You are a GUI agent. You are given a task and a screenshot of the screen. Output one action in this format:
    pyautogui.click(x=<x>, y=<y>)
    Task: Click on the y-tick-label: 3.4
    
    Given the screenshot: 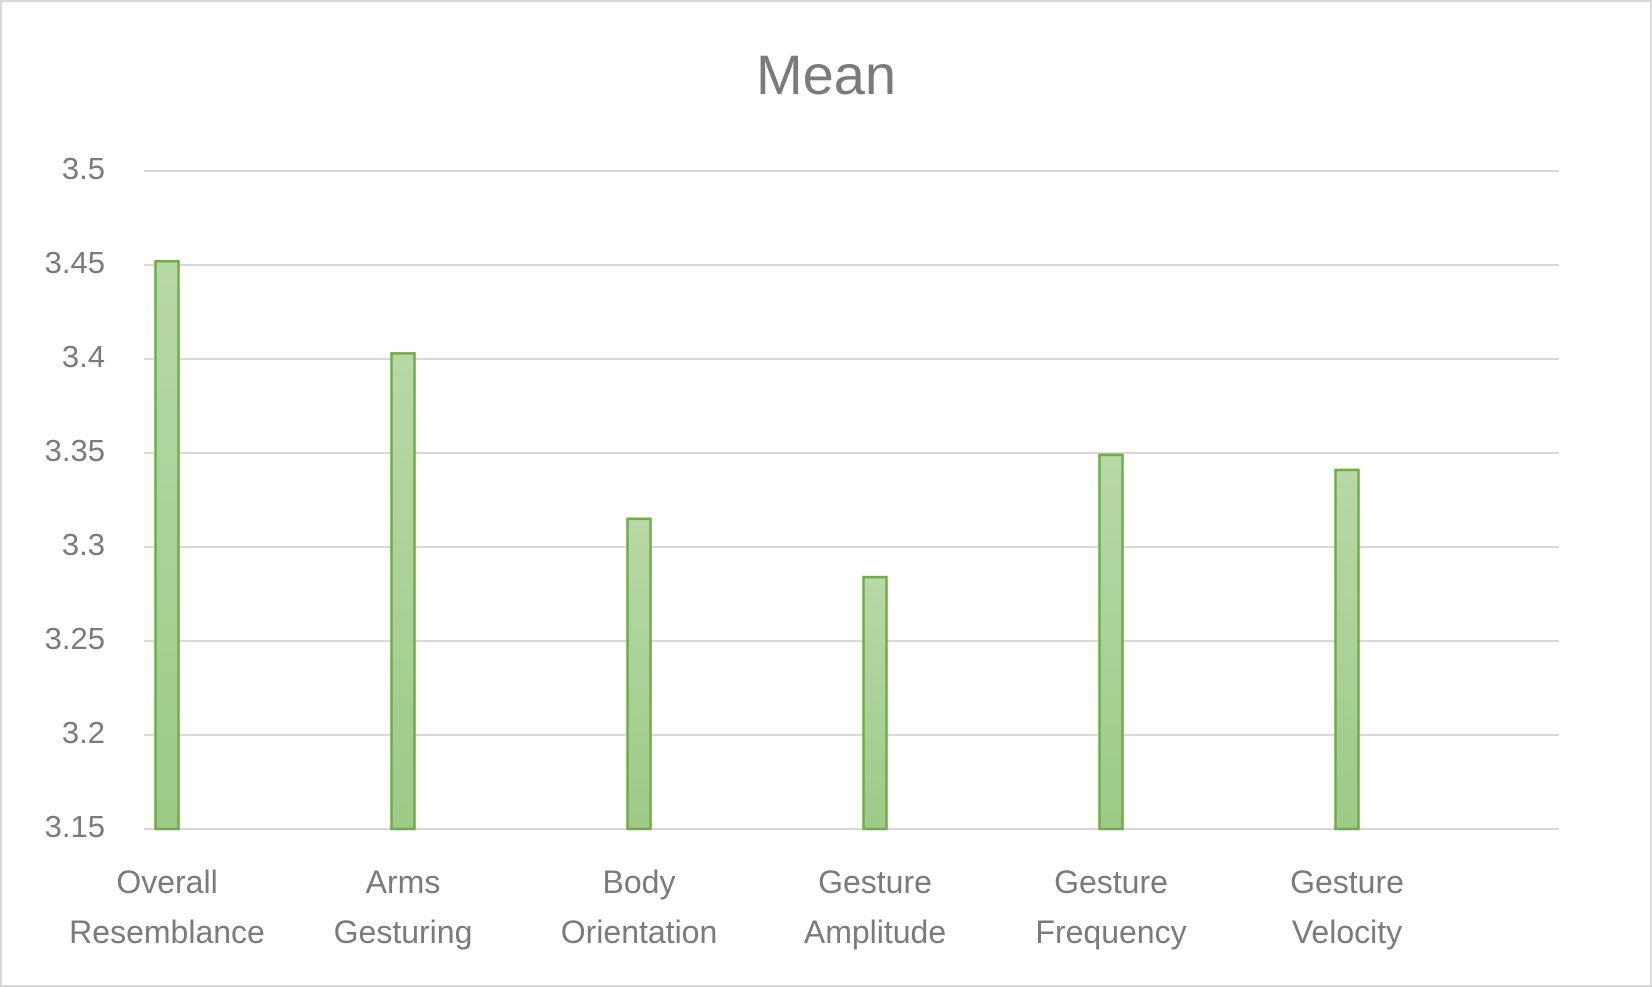 What is the action you would take?
    pyautogui.click(x=83, y=356)
    